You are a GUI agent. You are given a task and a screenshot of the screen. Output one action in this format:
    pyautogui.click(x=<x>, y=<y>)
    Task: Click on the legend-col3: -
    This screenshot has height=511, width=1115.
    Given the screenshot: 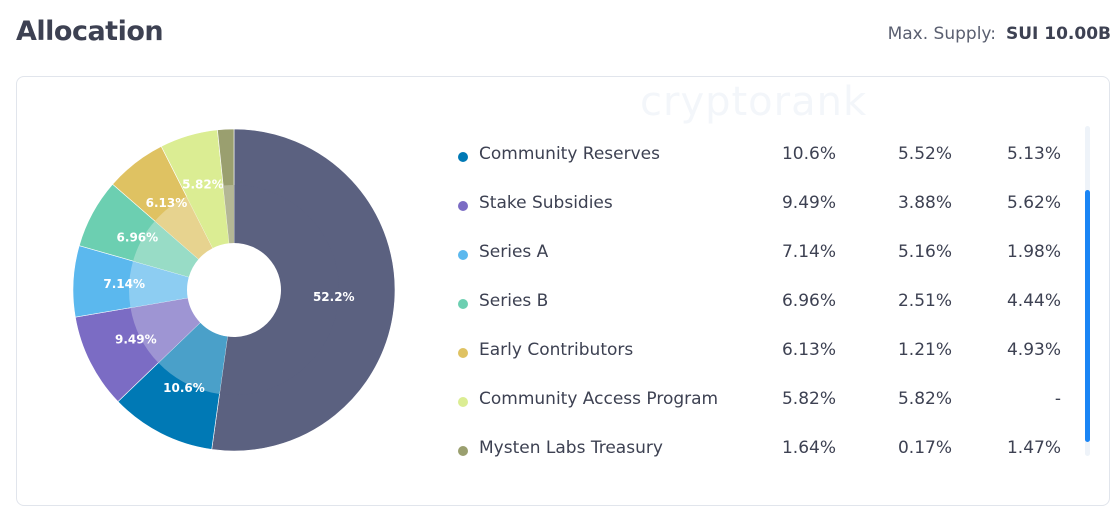 What is the action you would take?
    pyautogui.click(x=1057, y=399)
    